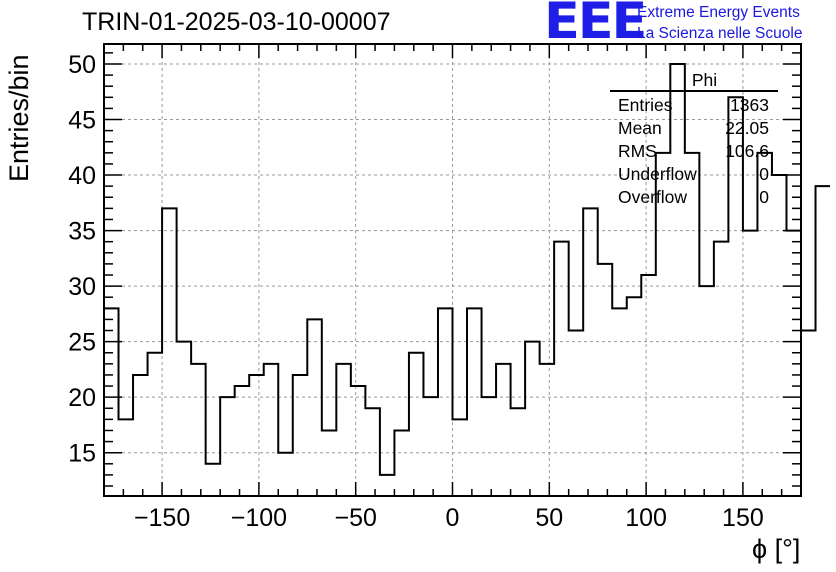  What do you see at coordinates (82, 121) in the screenshot?
I see `y-tick-label: 45` at bounding box center [82, 121].